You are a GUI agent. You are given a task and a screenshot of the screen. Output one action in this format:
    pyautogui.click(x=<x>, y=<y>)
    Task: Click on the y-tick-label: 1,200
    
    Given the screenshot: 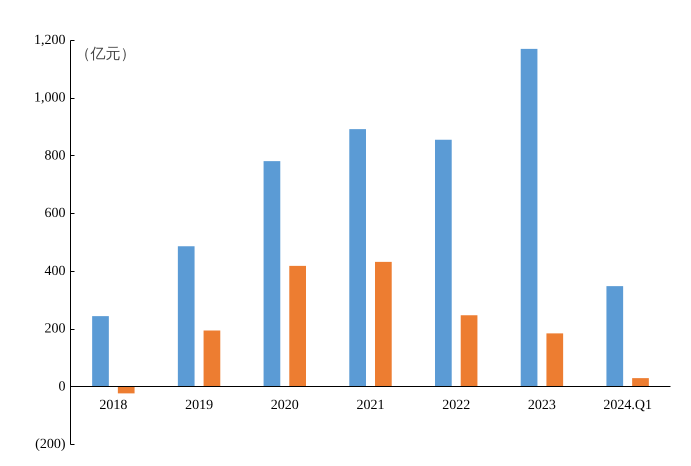 What is the action you would take?
    pyautogui.click(x=50, y=40)
    